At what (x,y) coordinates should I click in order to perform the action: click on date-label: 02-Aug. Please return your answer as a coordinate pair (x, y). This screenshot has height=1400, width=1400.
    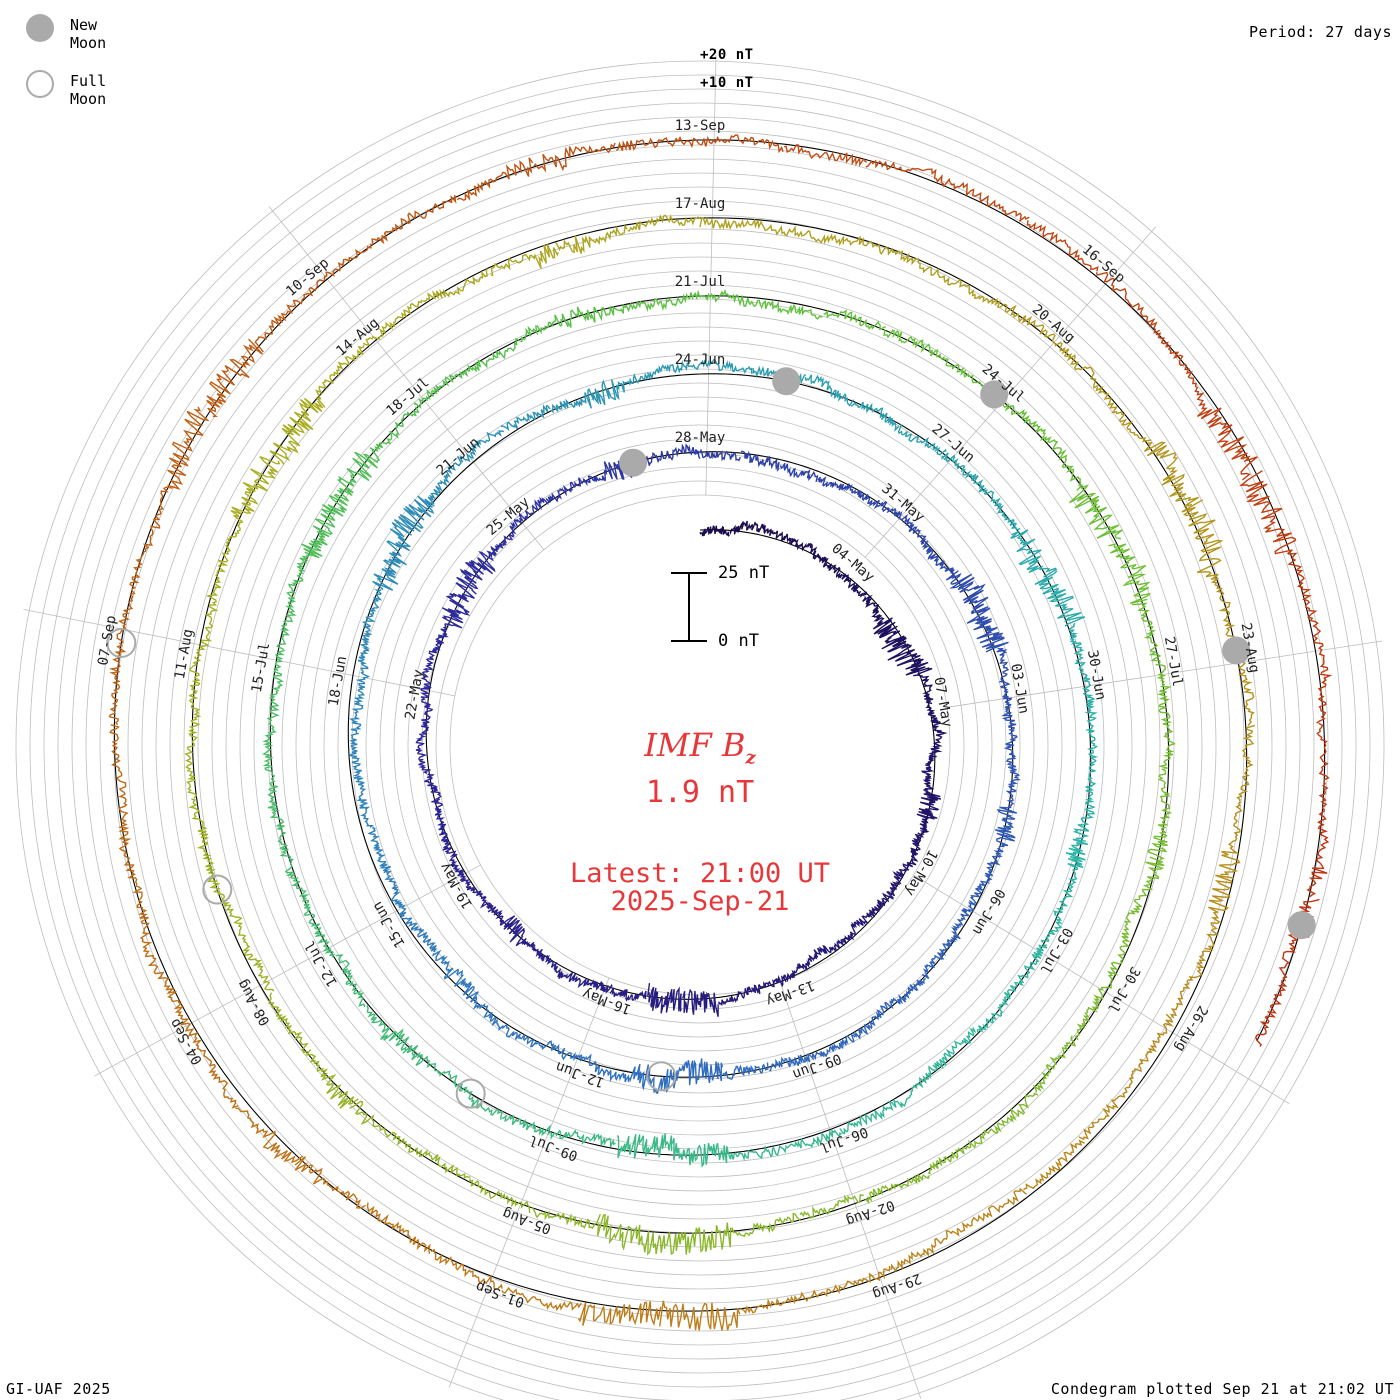
    Looking at the image, I should click on (870, 1212).